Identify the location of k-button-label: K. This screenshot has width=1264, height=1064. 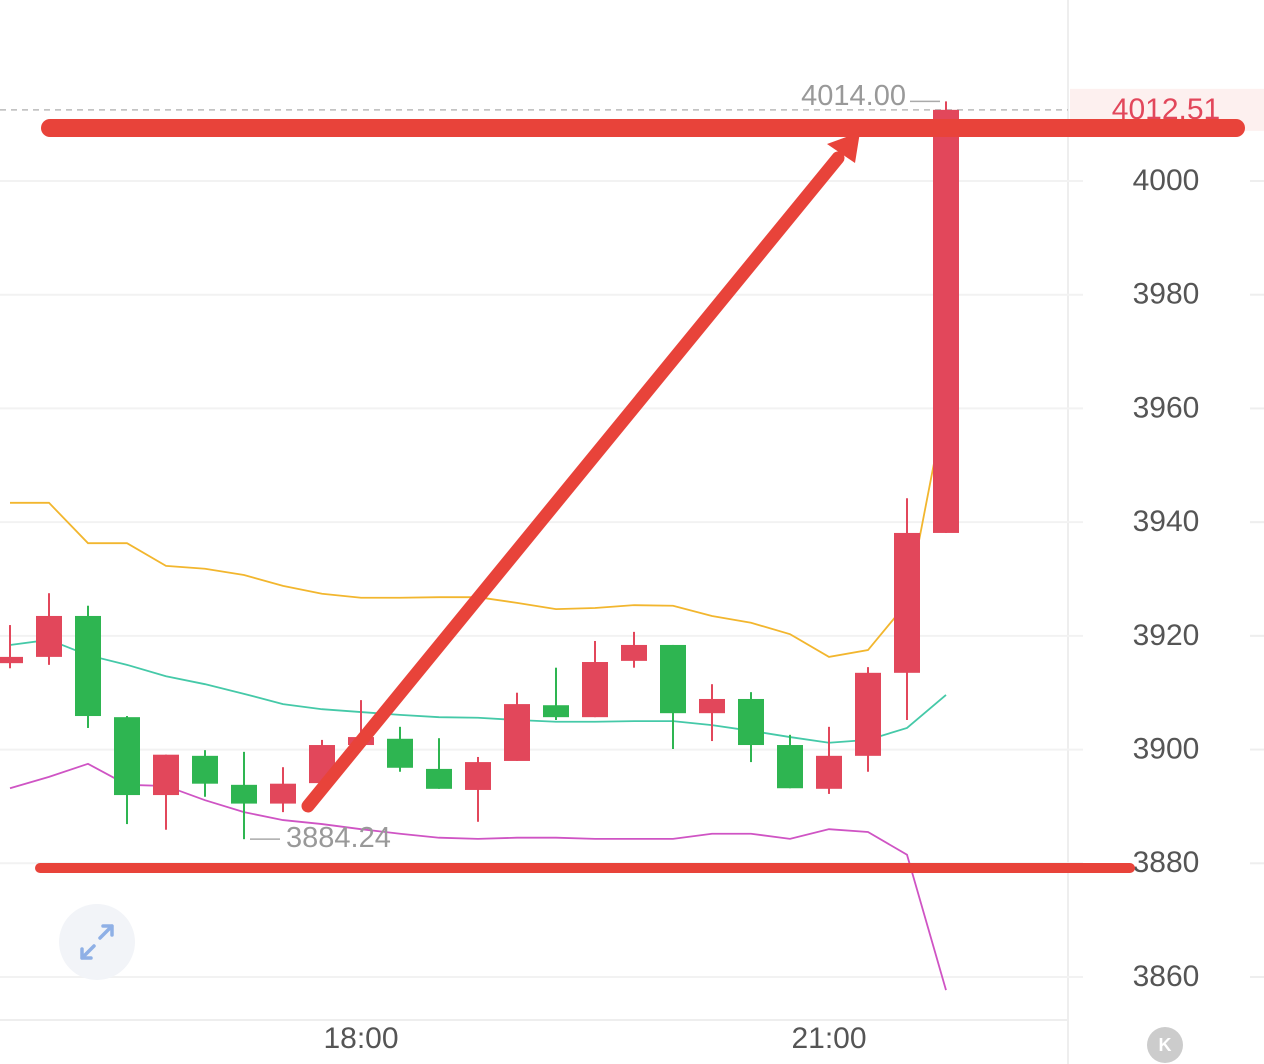
(1165, 1045).